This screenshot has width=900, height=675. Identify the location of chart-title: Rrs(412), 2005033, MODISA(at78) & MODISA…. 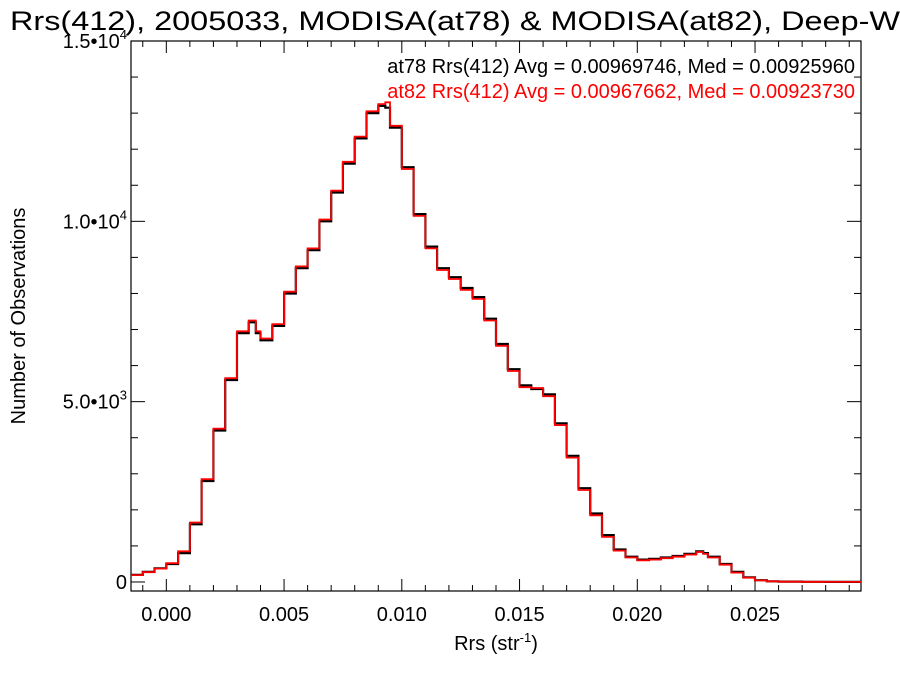
(455, 21).